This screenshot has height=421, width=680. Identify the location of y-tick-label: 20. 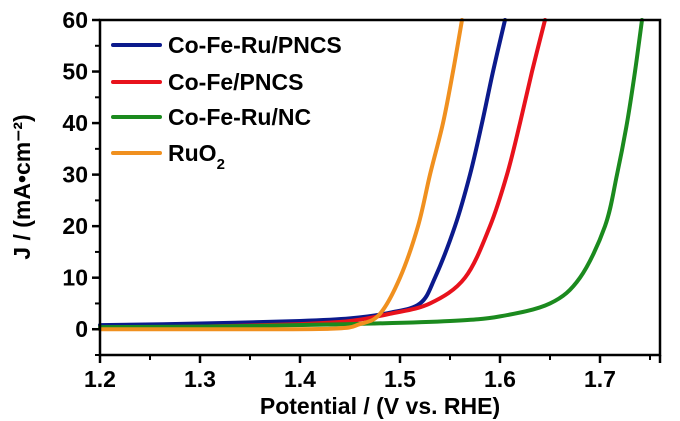
(75, 226).